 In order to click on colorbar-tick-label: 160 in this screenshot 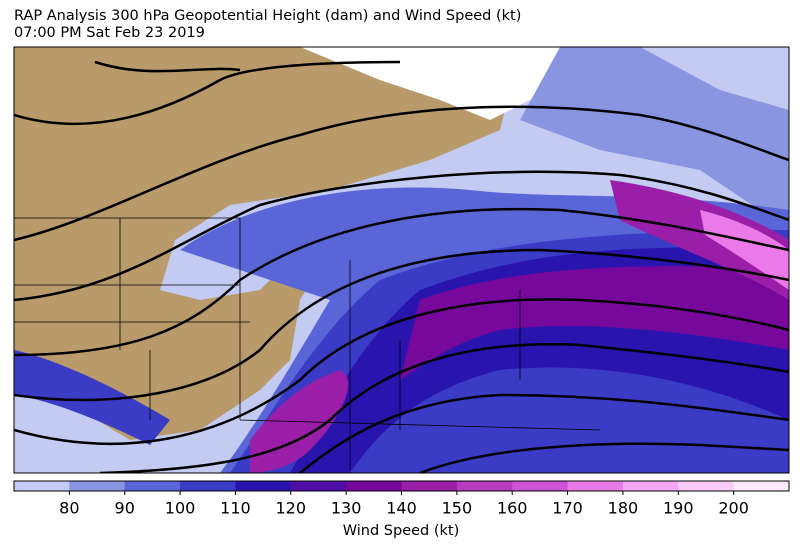, I will do `click(512, 508)`.